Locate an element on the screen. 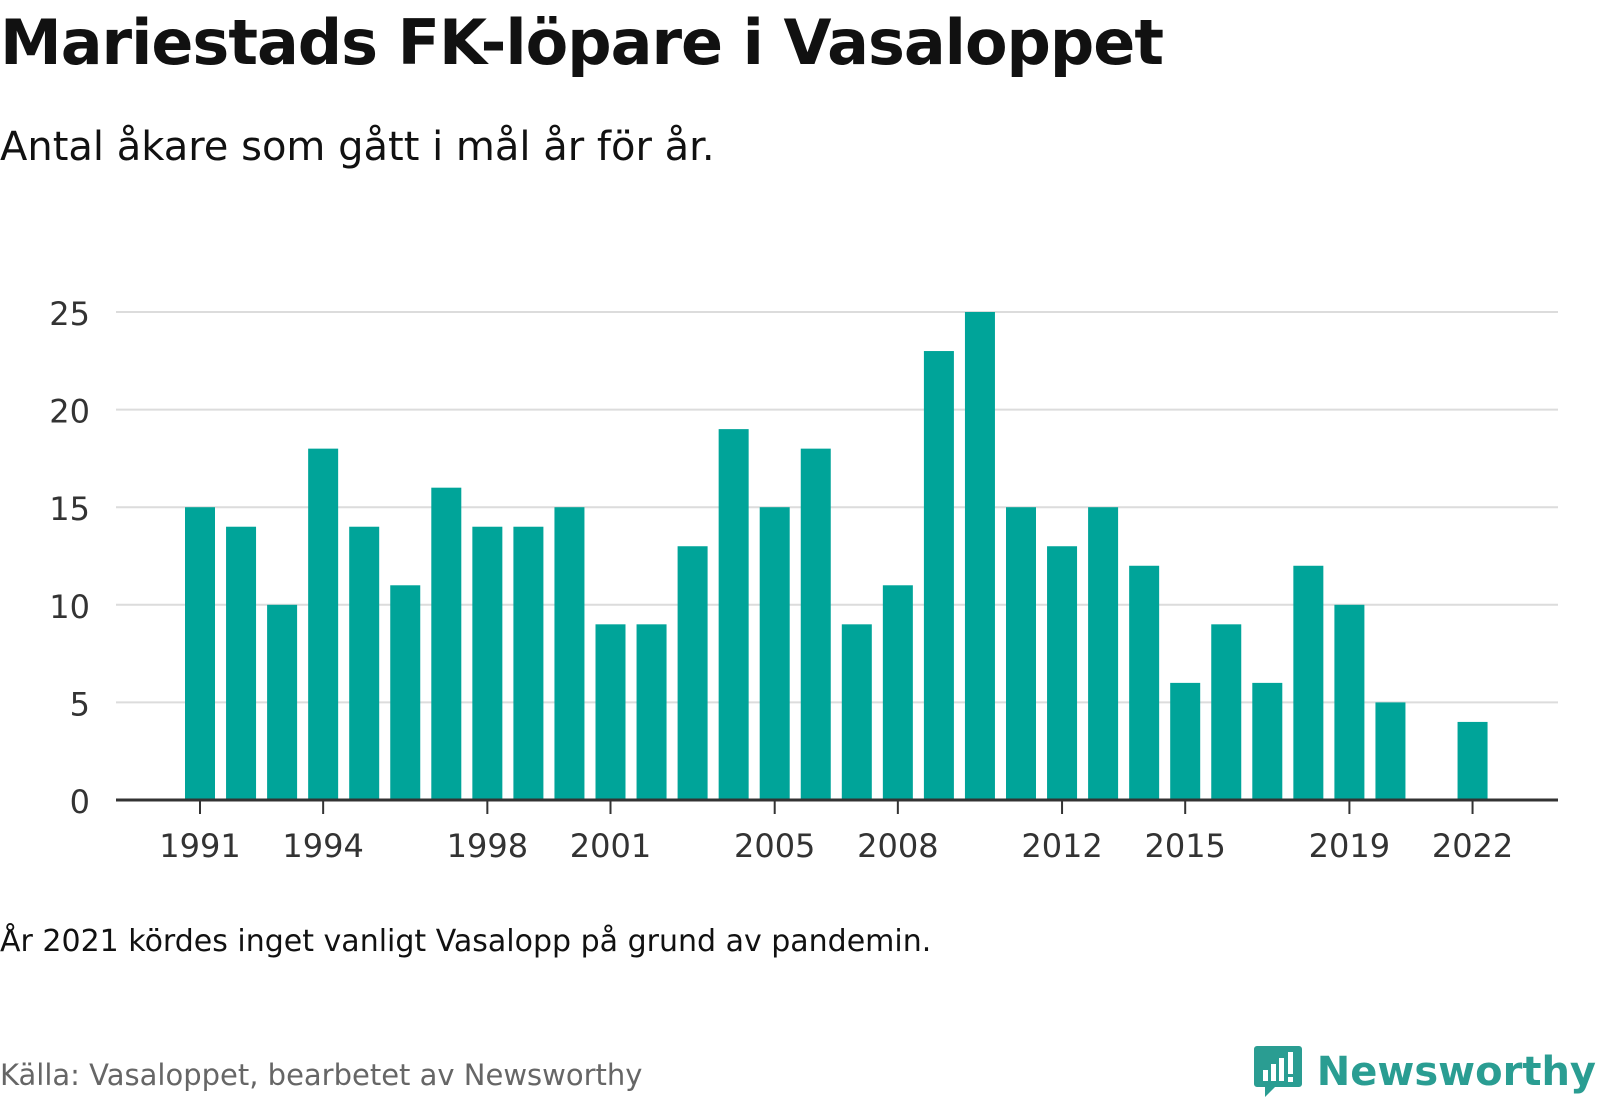  bar-2022 is located at coordinates (1472, 760).